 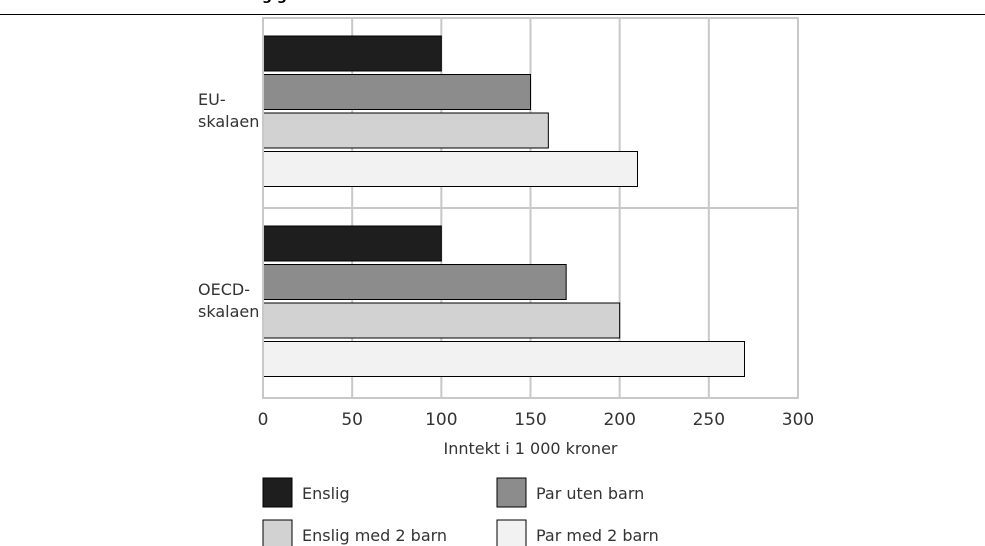 I want to click on page-title-fragment: g g, so click(x=274, y=3).